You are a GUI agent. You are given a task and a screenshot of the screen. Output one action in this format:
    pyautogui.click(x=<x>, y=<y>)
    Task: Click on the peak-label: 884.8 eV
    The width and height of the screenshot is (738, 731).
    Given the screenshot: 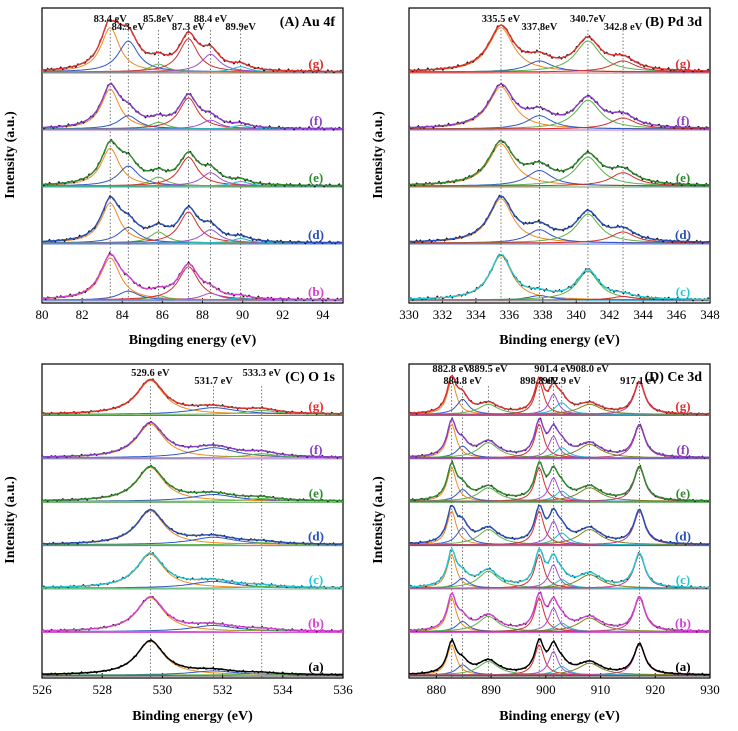 What is the action you would take?
    pyautogui.click(x=462, y=381)
    